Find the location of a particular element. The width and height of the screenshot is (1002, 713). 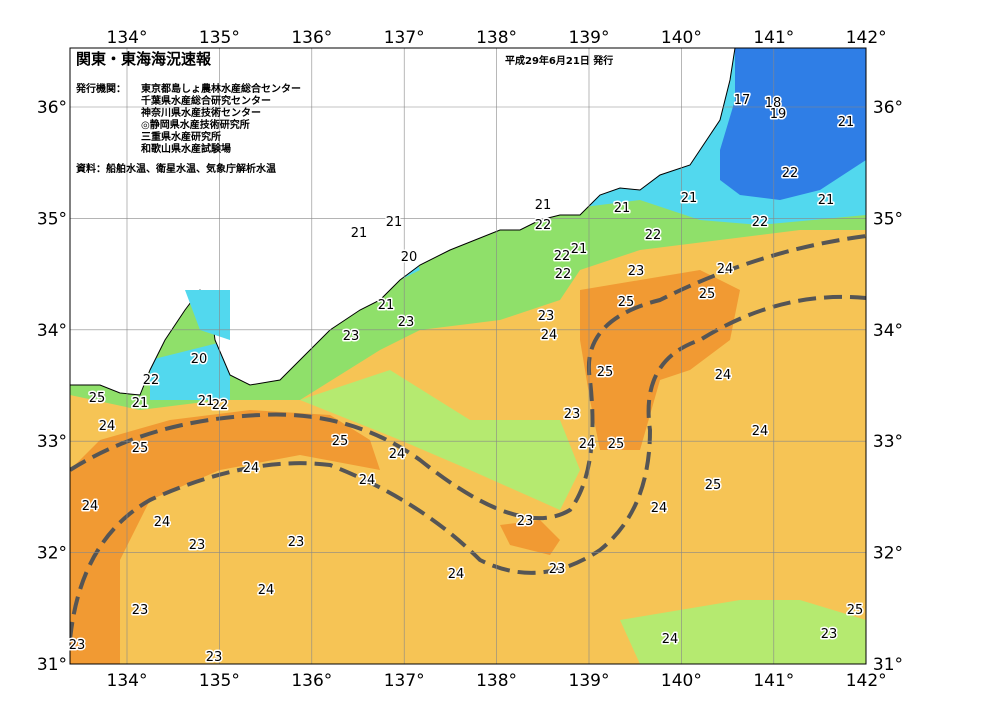

warm-patch is located at coordinates (530, 537).